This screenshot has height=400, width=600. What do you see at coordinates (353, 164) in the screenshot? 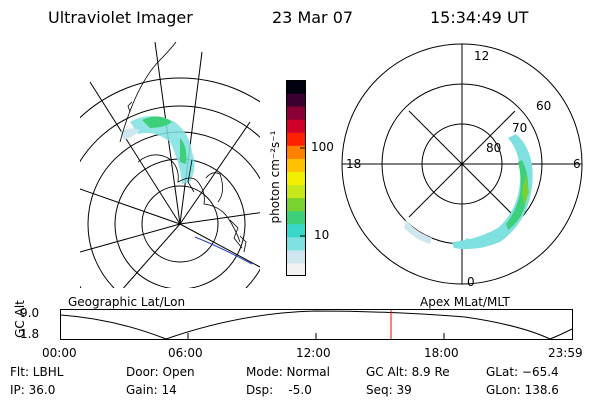
I see `mlt-18-label: 18` at bounding box center [353, 164].